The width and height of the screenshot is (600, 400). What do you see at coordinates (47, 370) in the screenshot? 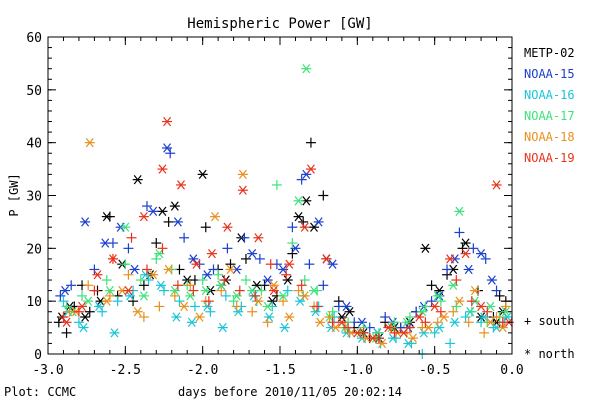
I see `x-tick-label: -3.0` at bounding box center [47, 370].